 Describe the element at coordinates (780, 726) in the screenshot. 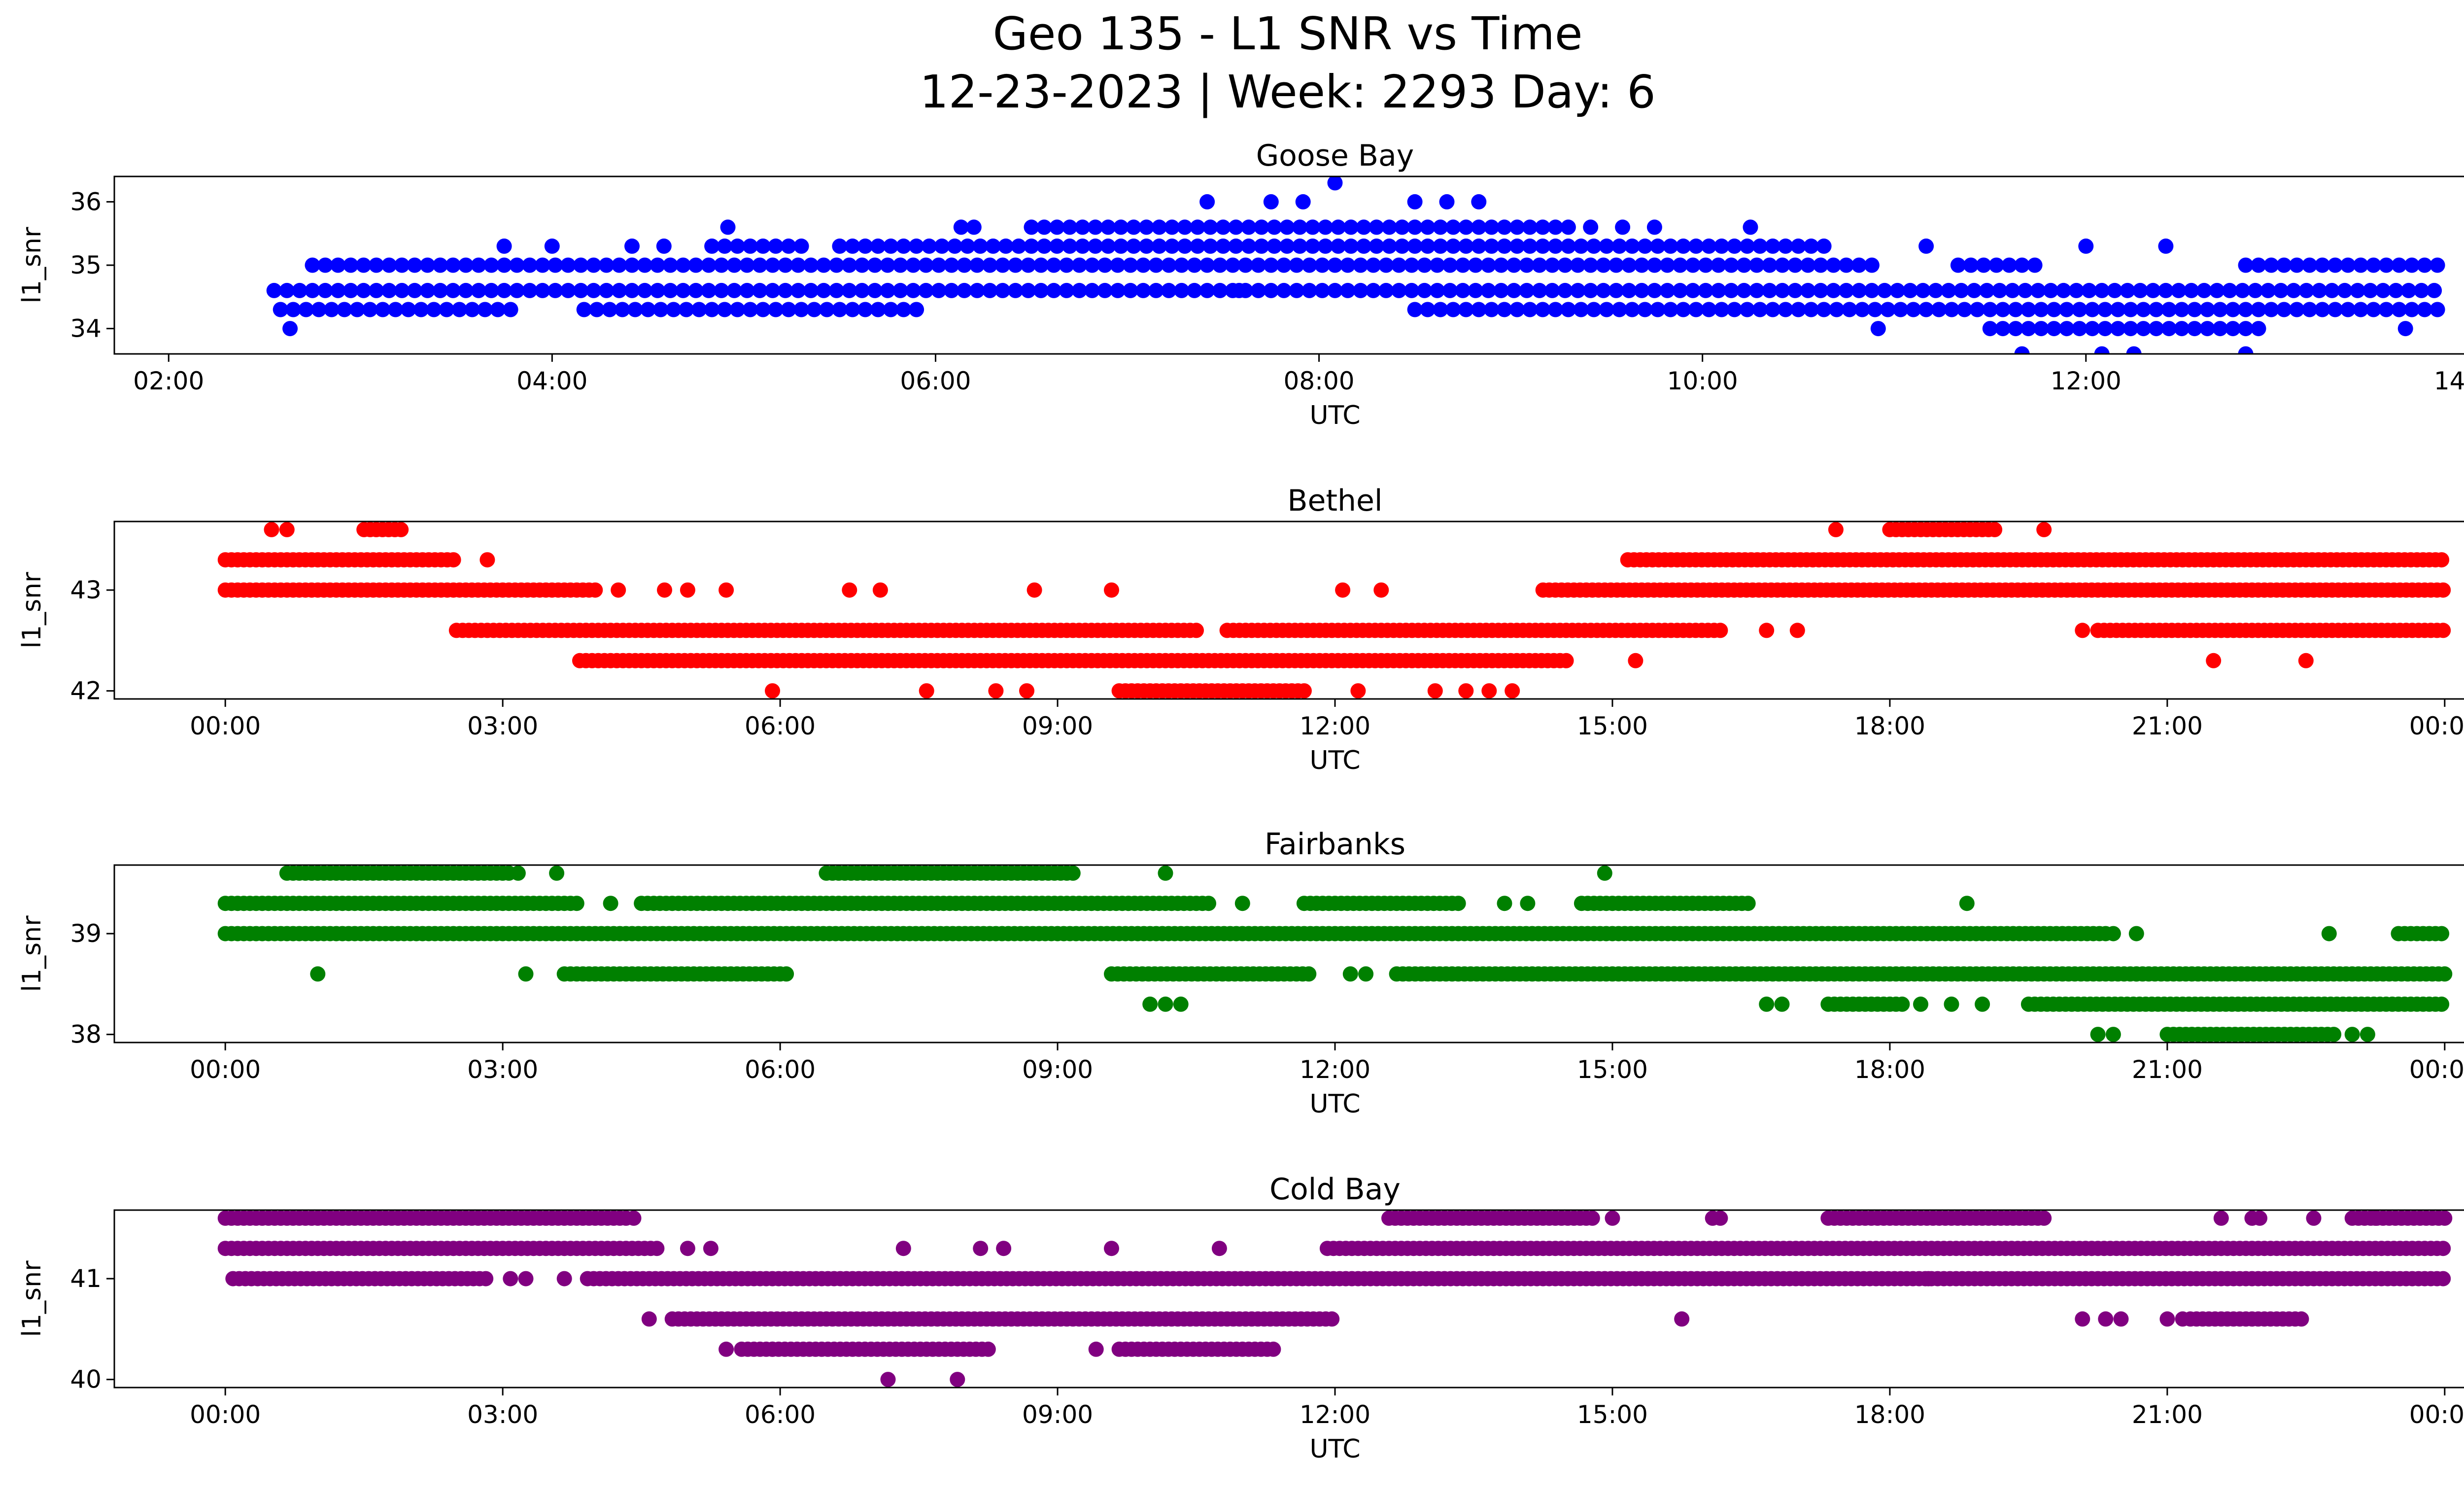

I see `x-tick-label: 06:00` at that location.